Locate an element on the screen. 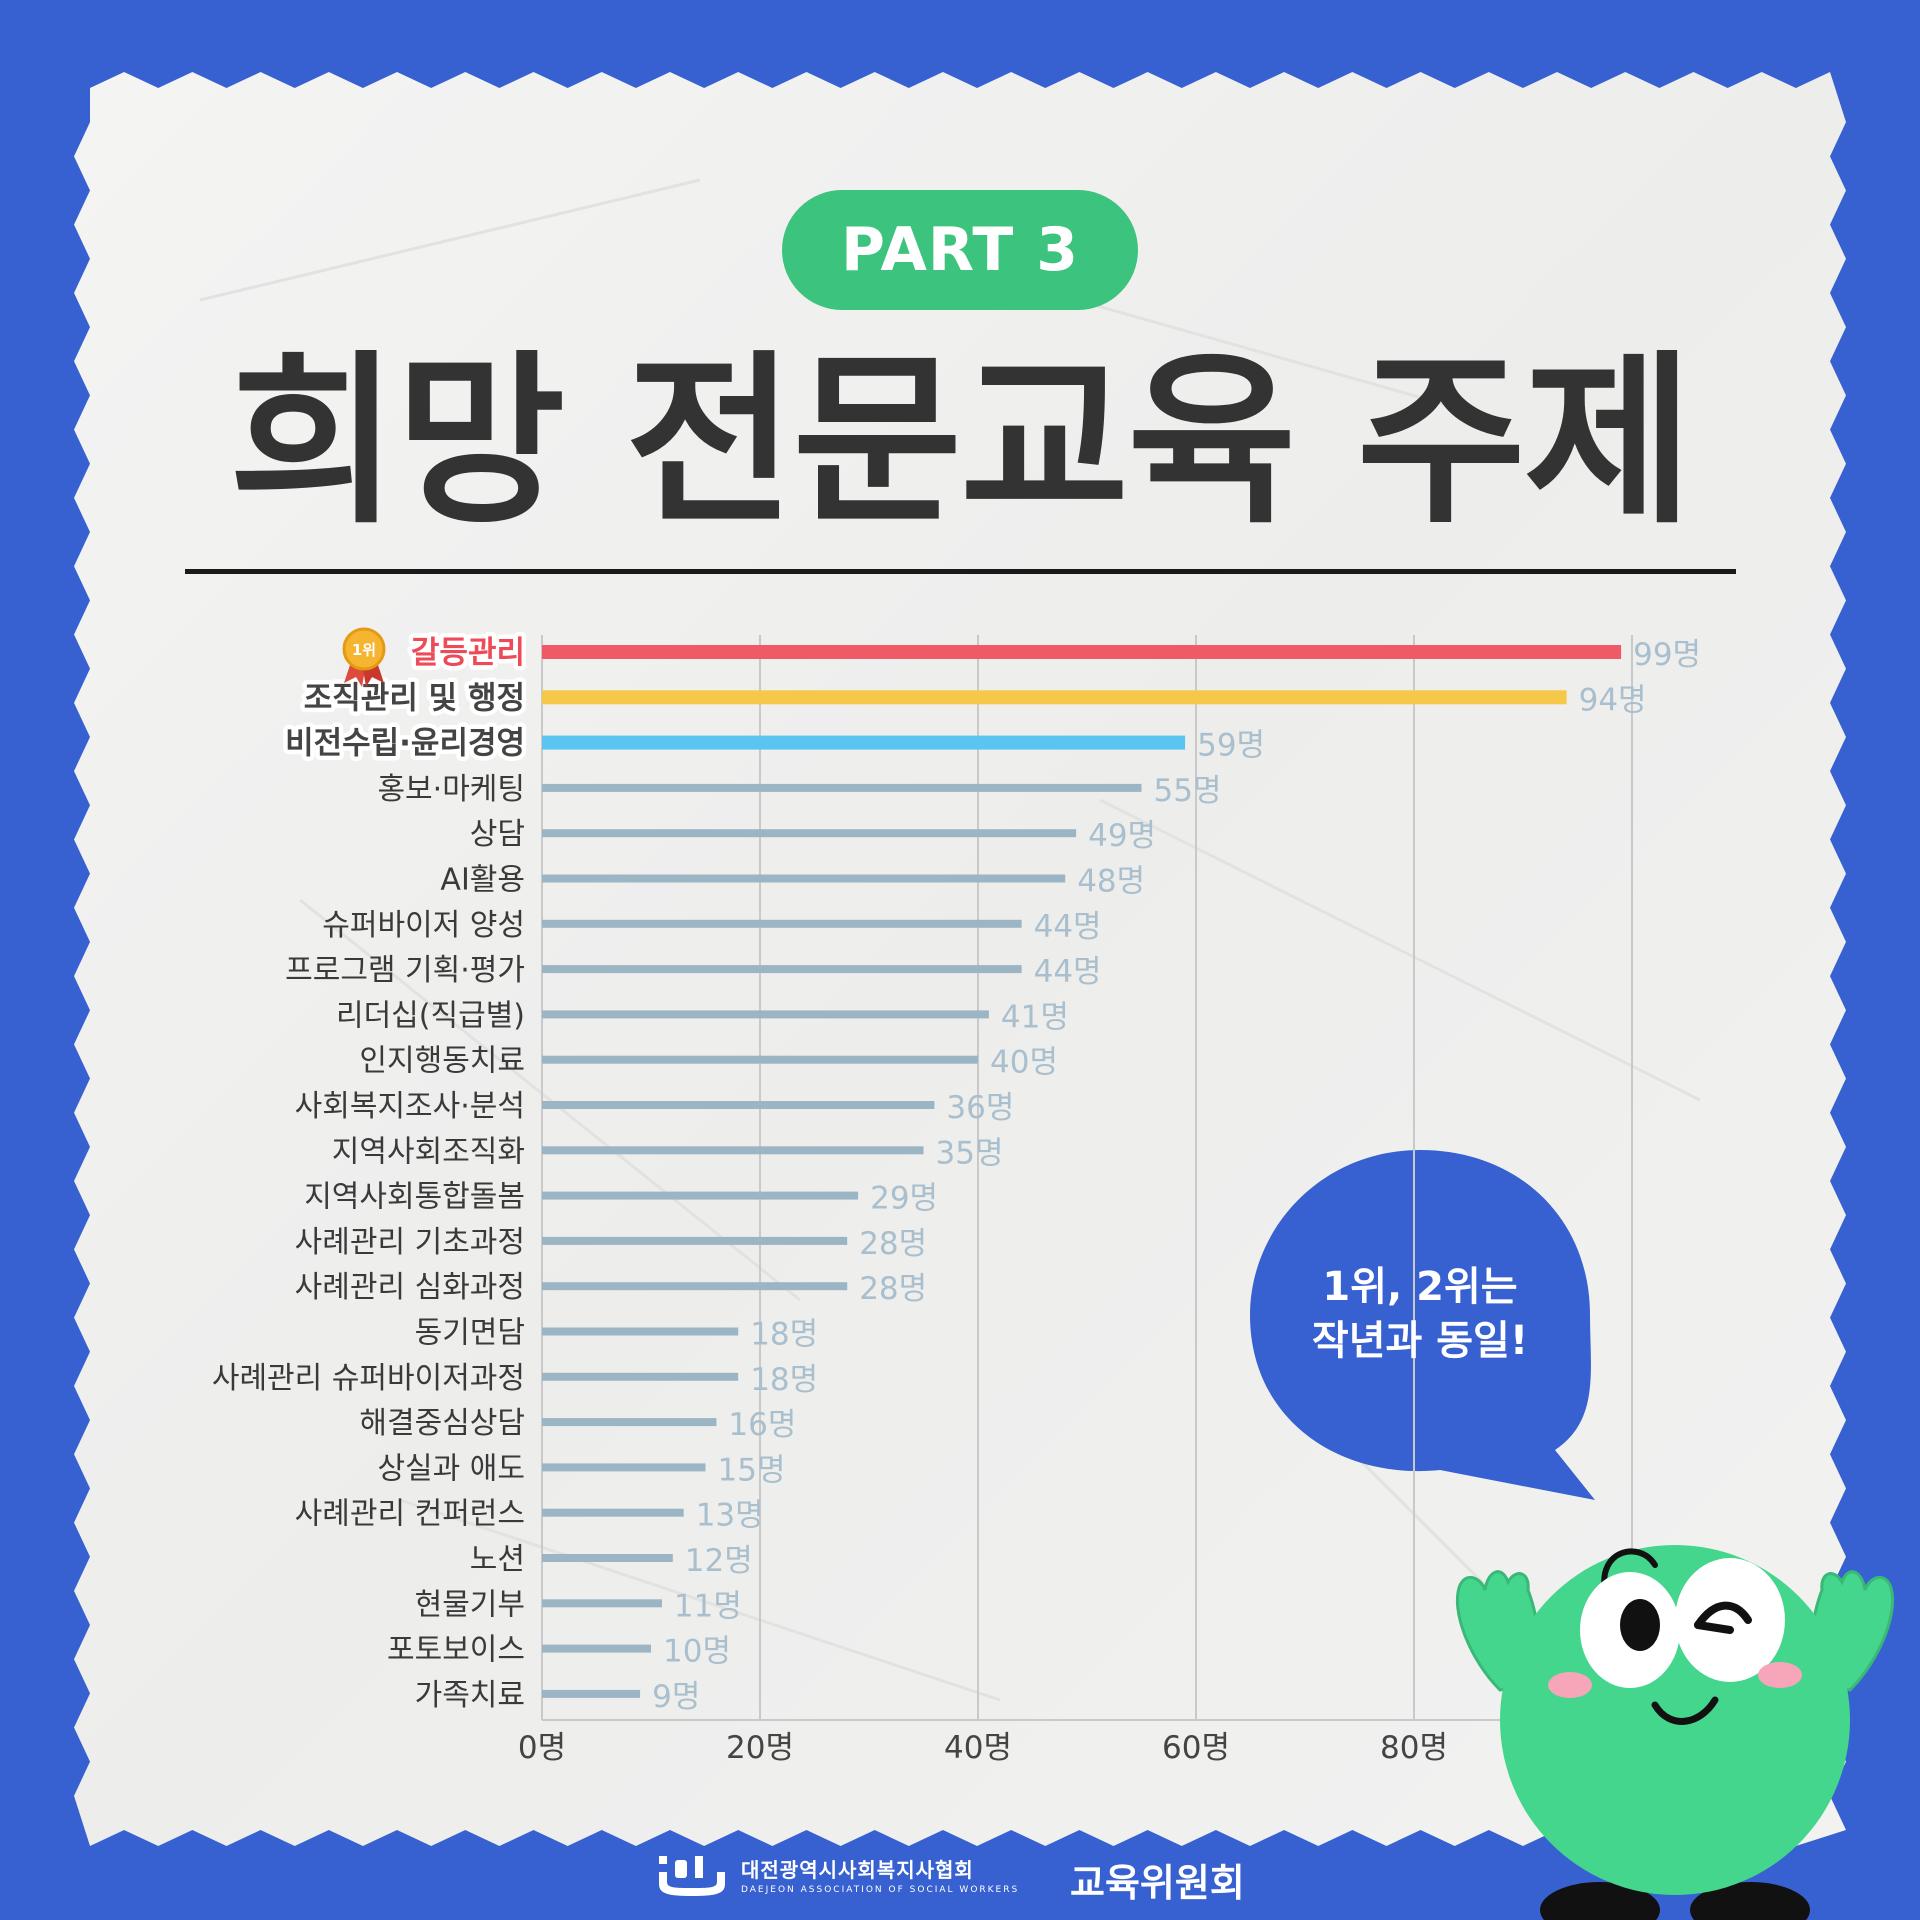 This screenshot has width=1920, height=1920. speech-line-1: 1위, 2위는 is located at coordinates (1420, 1287).